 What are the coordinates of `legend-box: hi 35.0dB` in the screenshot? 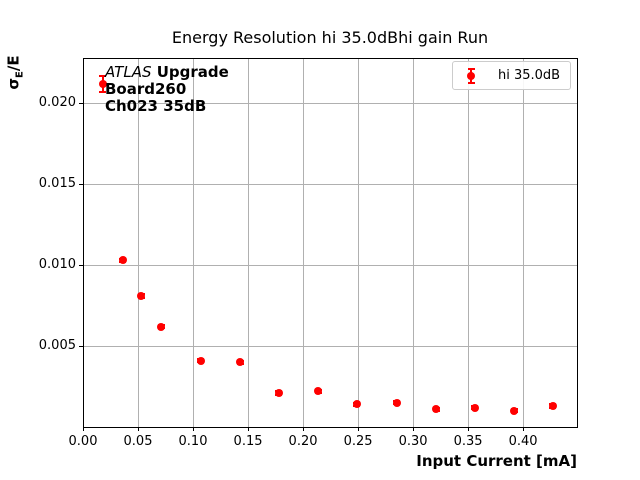 It's located at (511, 75).